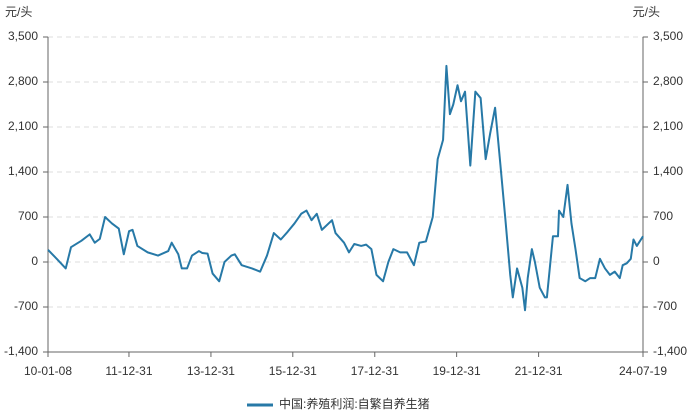 Image resolution: width=700 pixels, height=417 pixels. I want to click on y-axis-unit: 元/头, so click(18, 12).